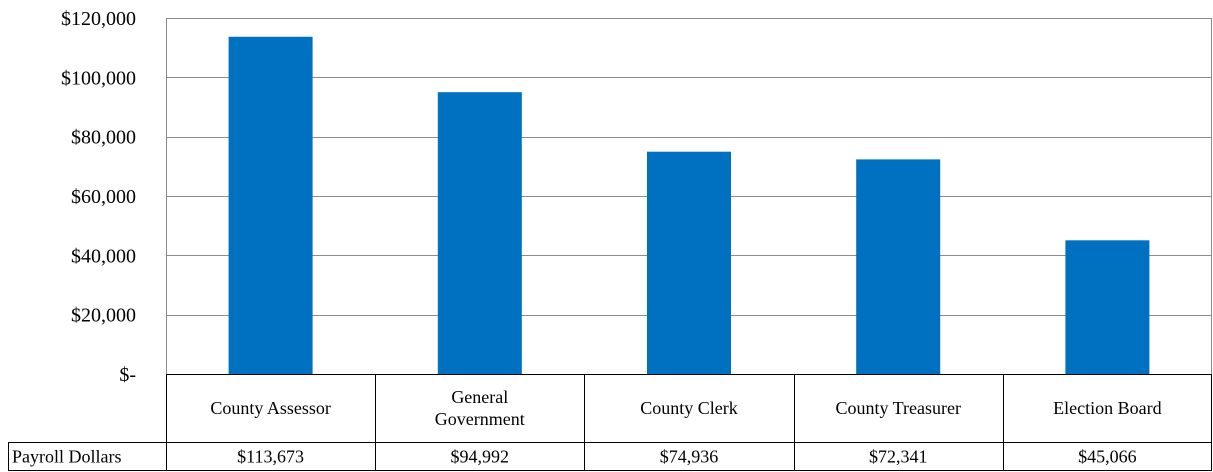 The width and height of the screenshot is (1213, 472). What do you see at coordinates (67, 457) in the screenshot?
I see `table-series-label: Payroll Dollars` at bounding box center [67, 457].